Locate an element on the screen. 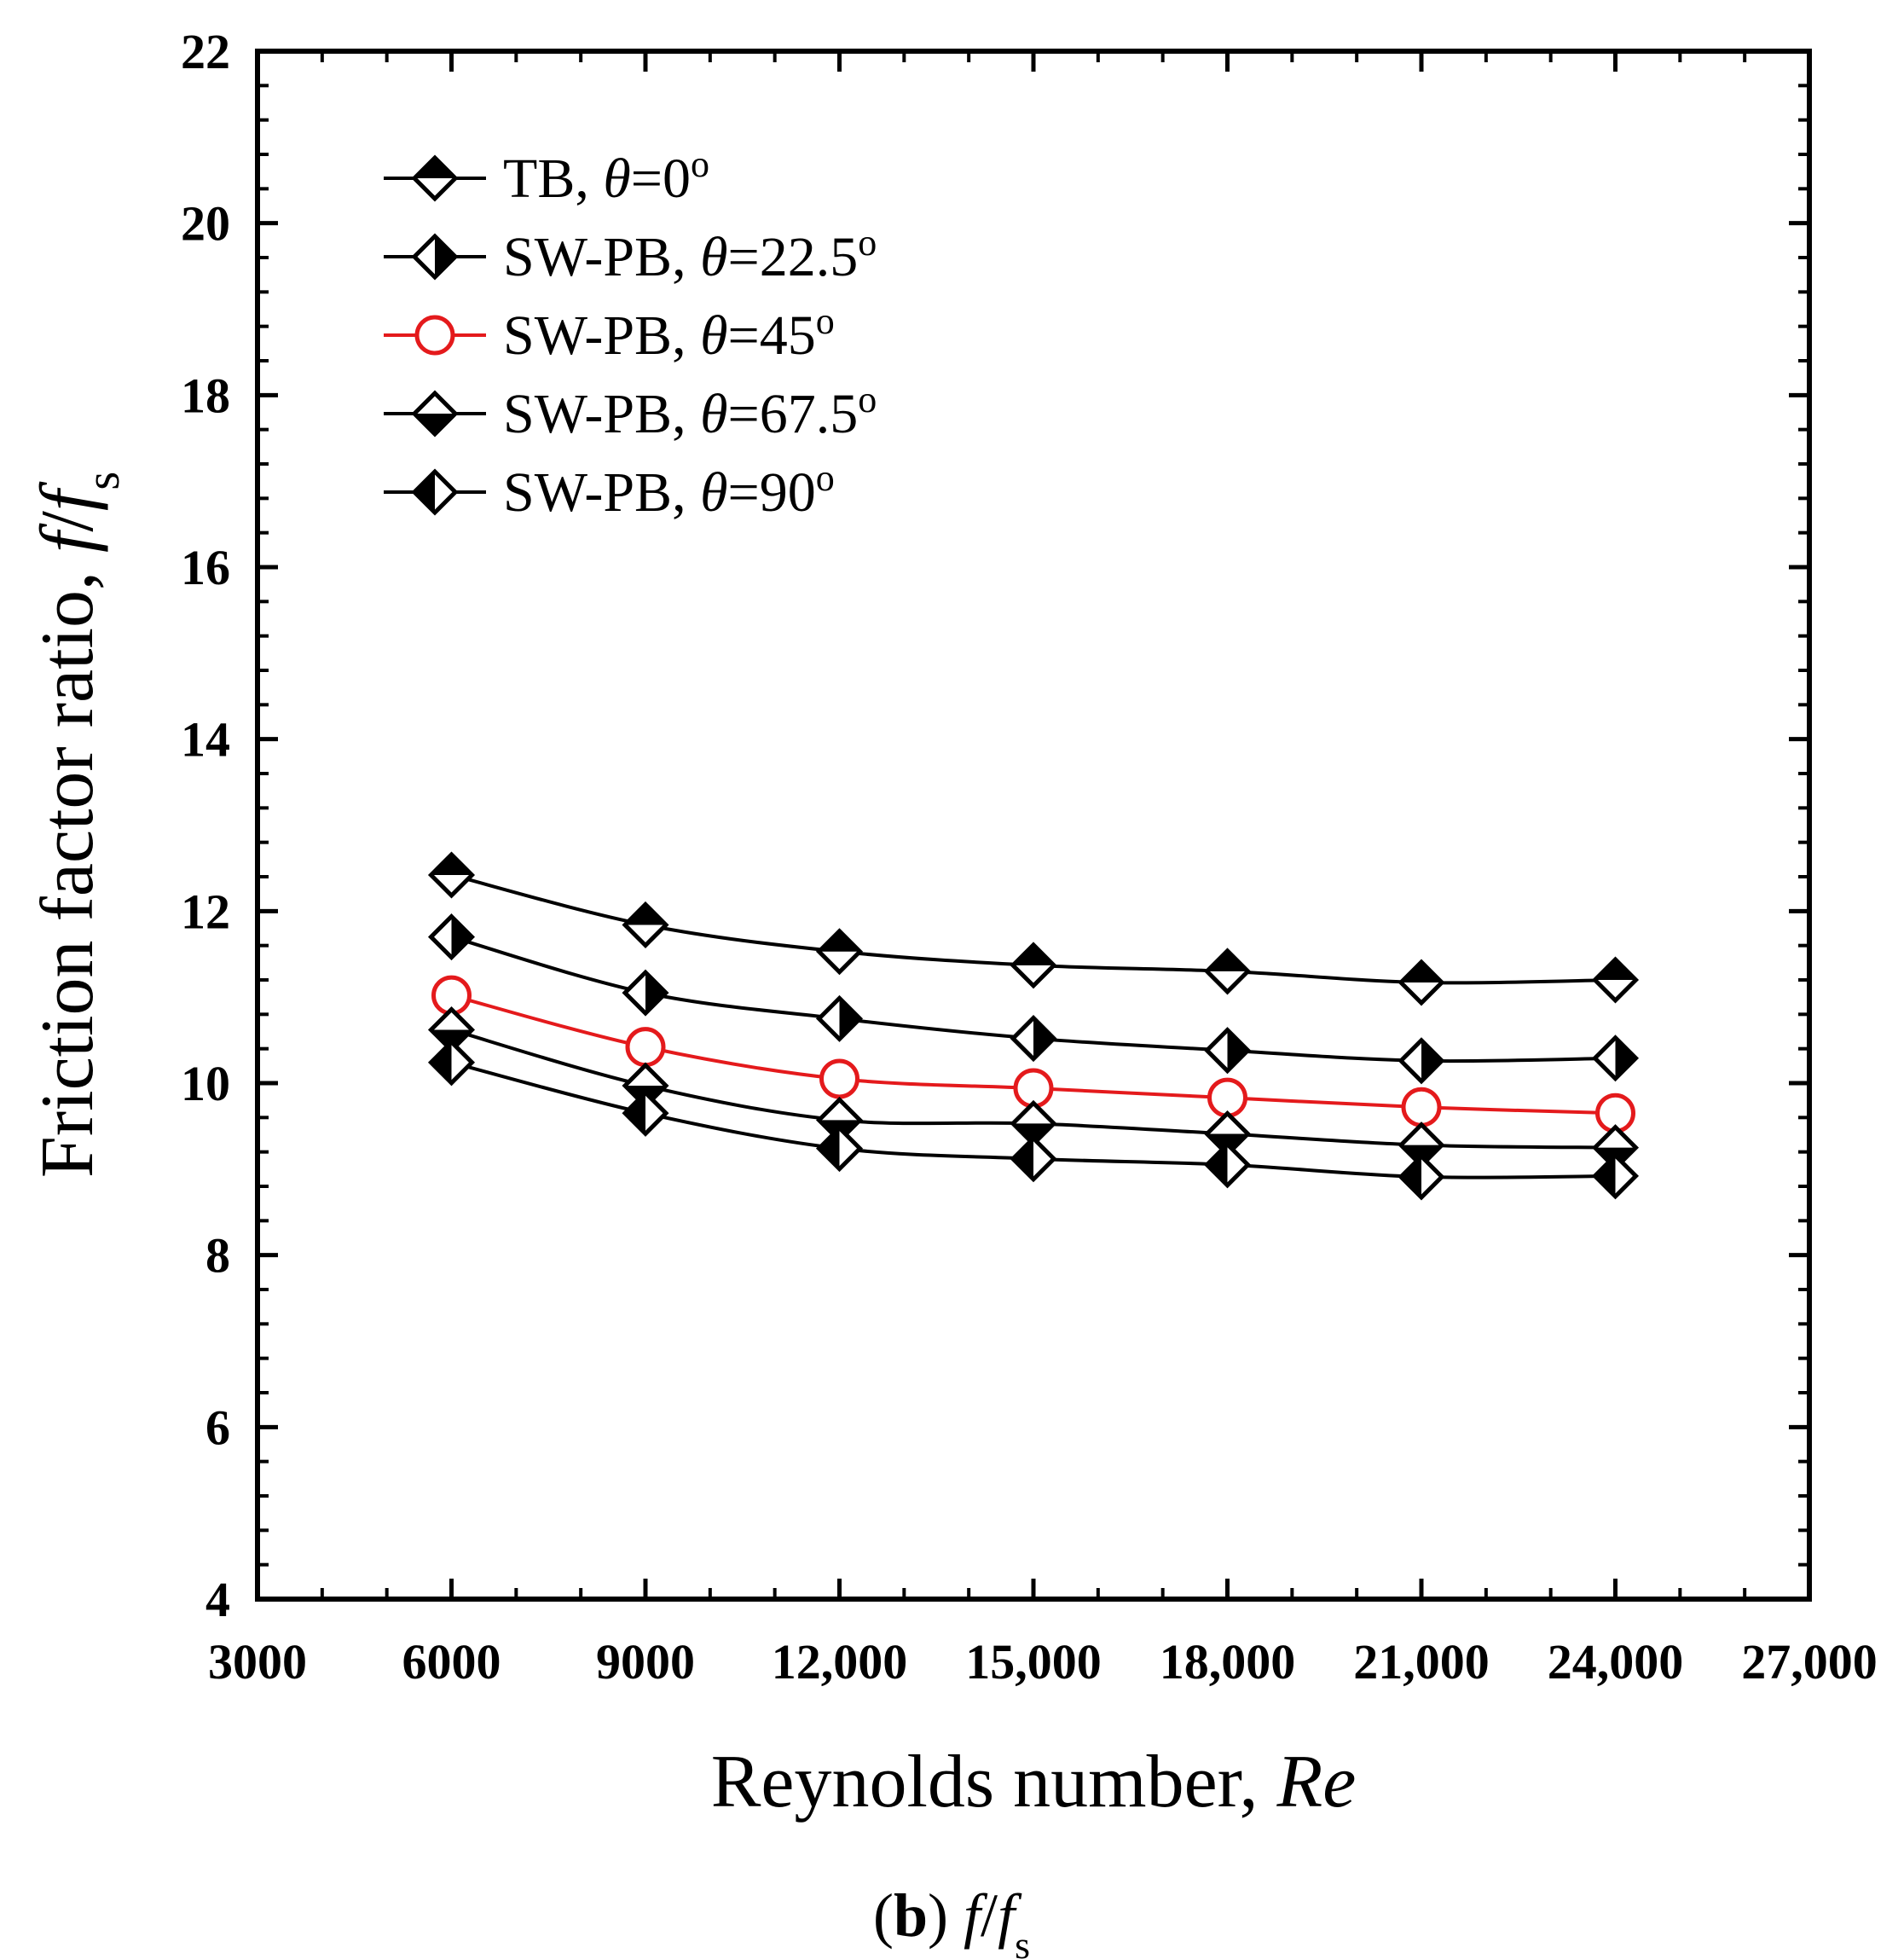  legend-label: SW-PB, θ=67.5o is located at coordinates (690, 412).